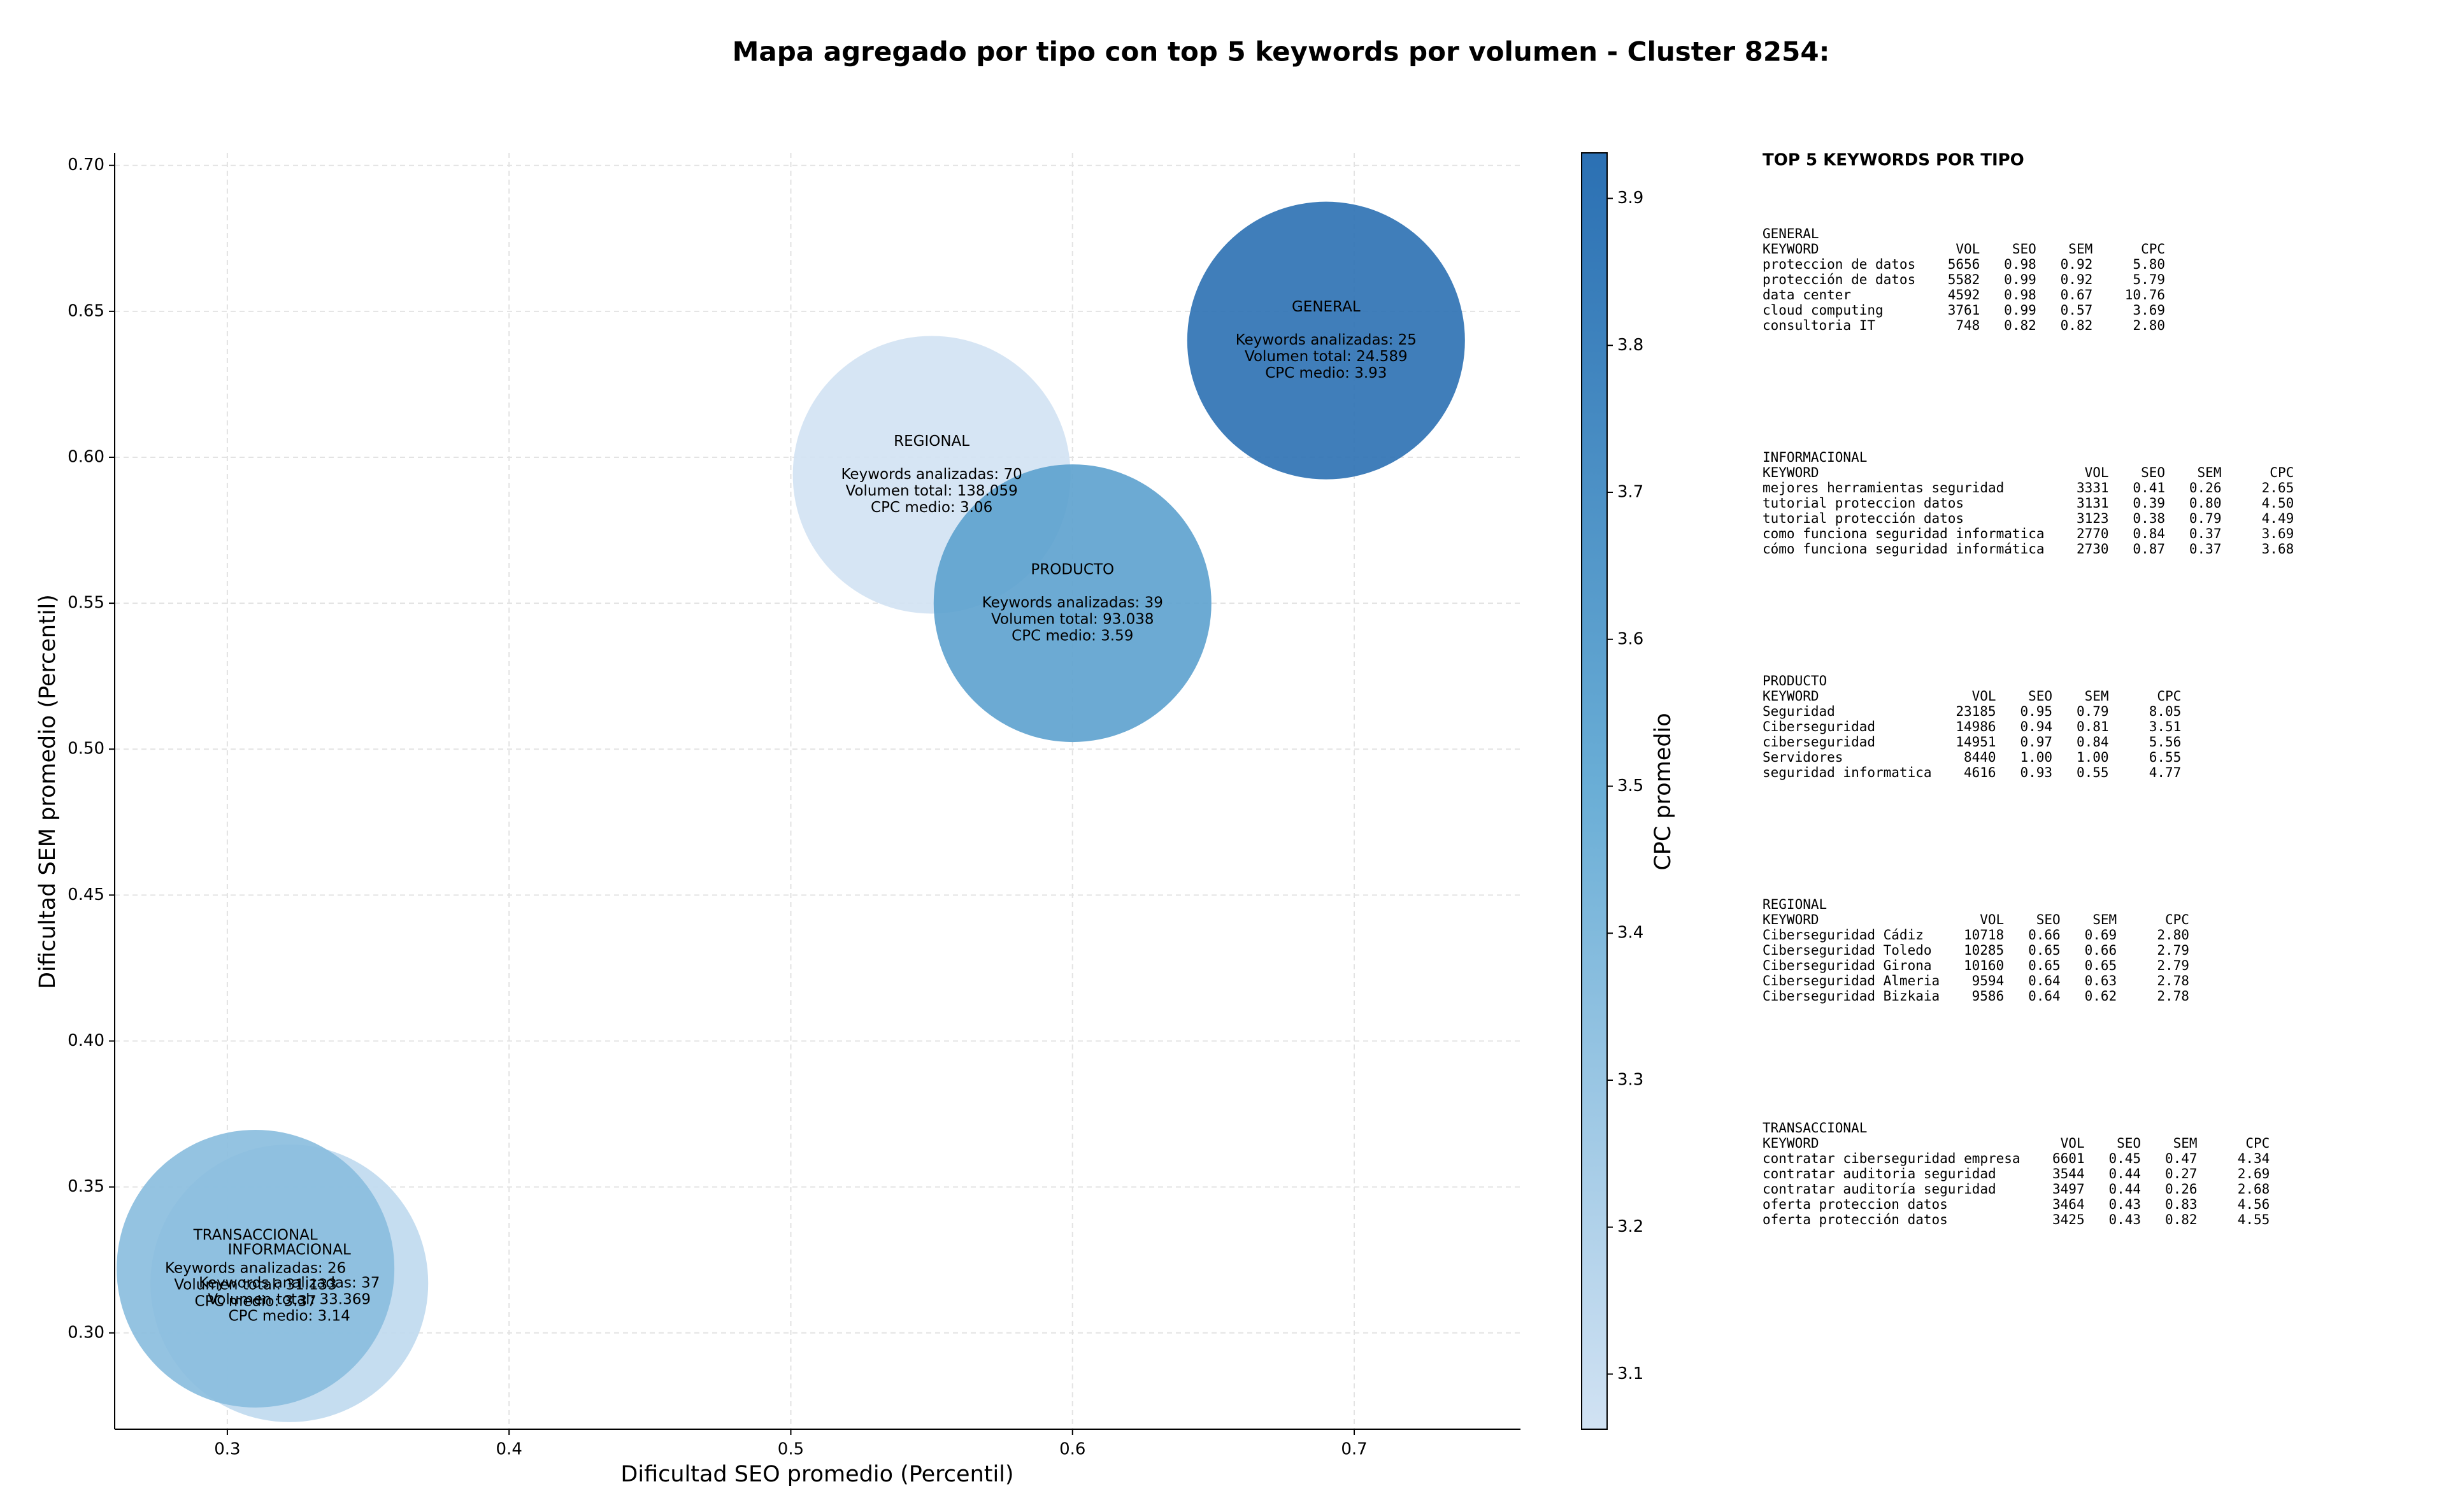  Describe the element at coordinates (2093, 533) in the screenshot. I see `table-cell: 2770` at that location.